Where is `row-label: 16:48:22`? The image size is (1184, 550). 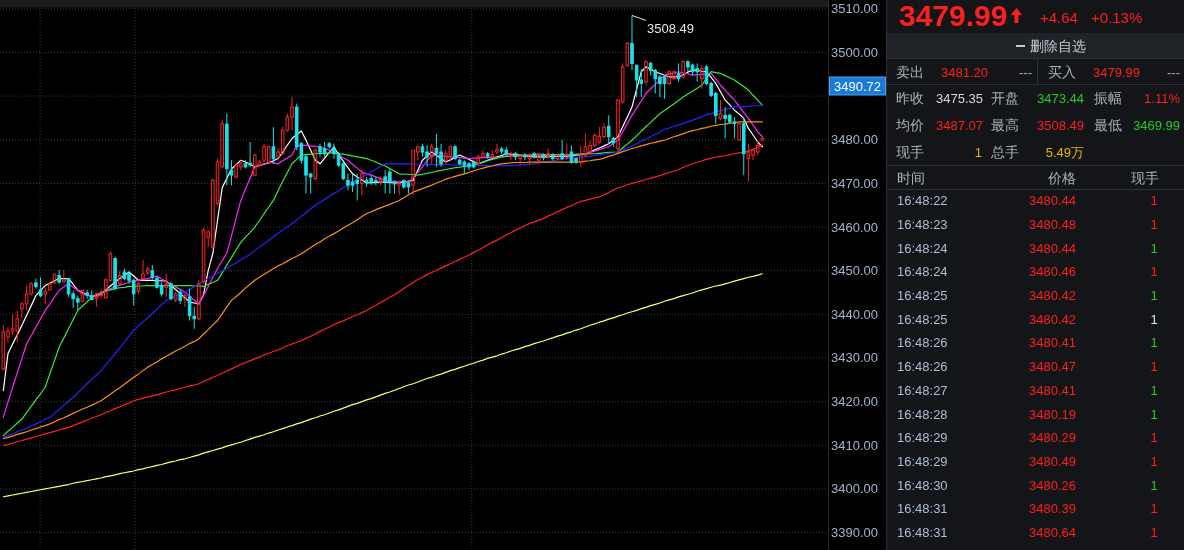 row-label: 16:48:22 is located at coordinates (922, 201).